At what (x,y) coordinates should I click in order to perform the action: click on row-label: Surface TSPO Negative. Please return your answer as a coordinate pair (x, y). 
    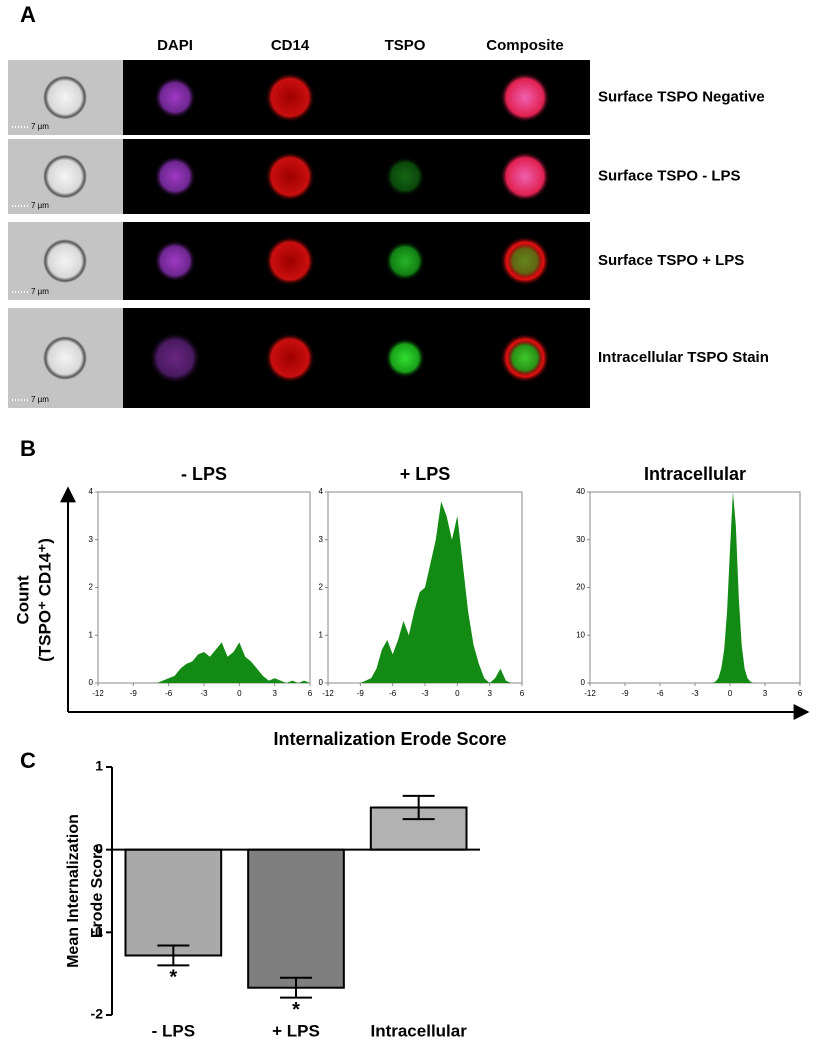
    Looking at the image, I should click on (681, 96).